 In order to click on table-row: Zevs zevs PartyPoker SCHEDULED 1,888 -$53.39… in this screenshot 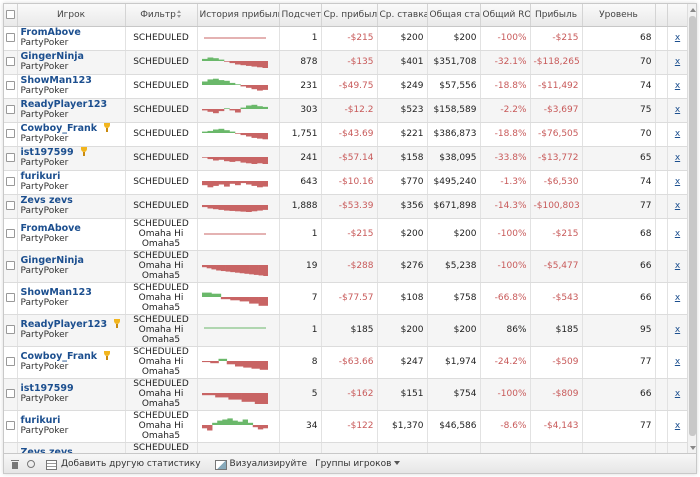, I will do `click(346, 206)`.